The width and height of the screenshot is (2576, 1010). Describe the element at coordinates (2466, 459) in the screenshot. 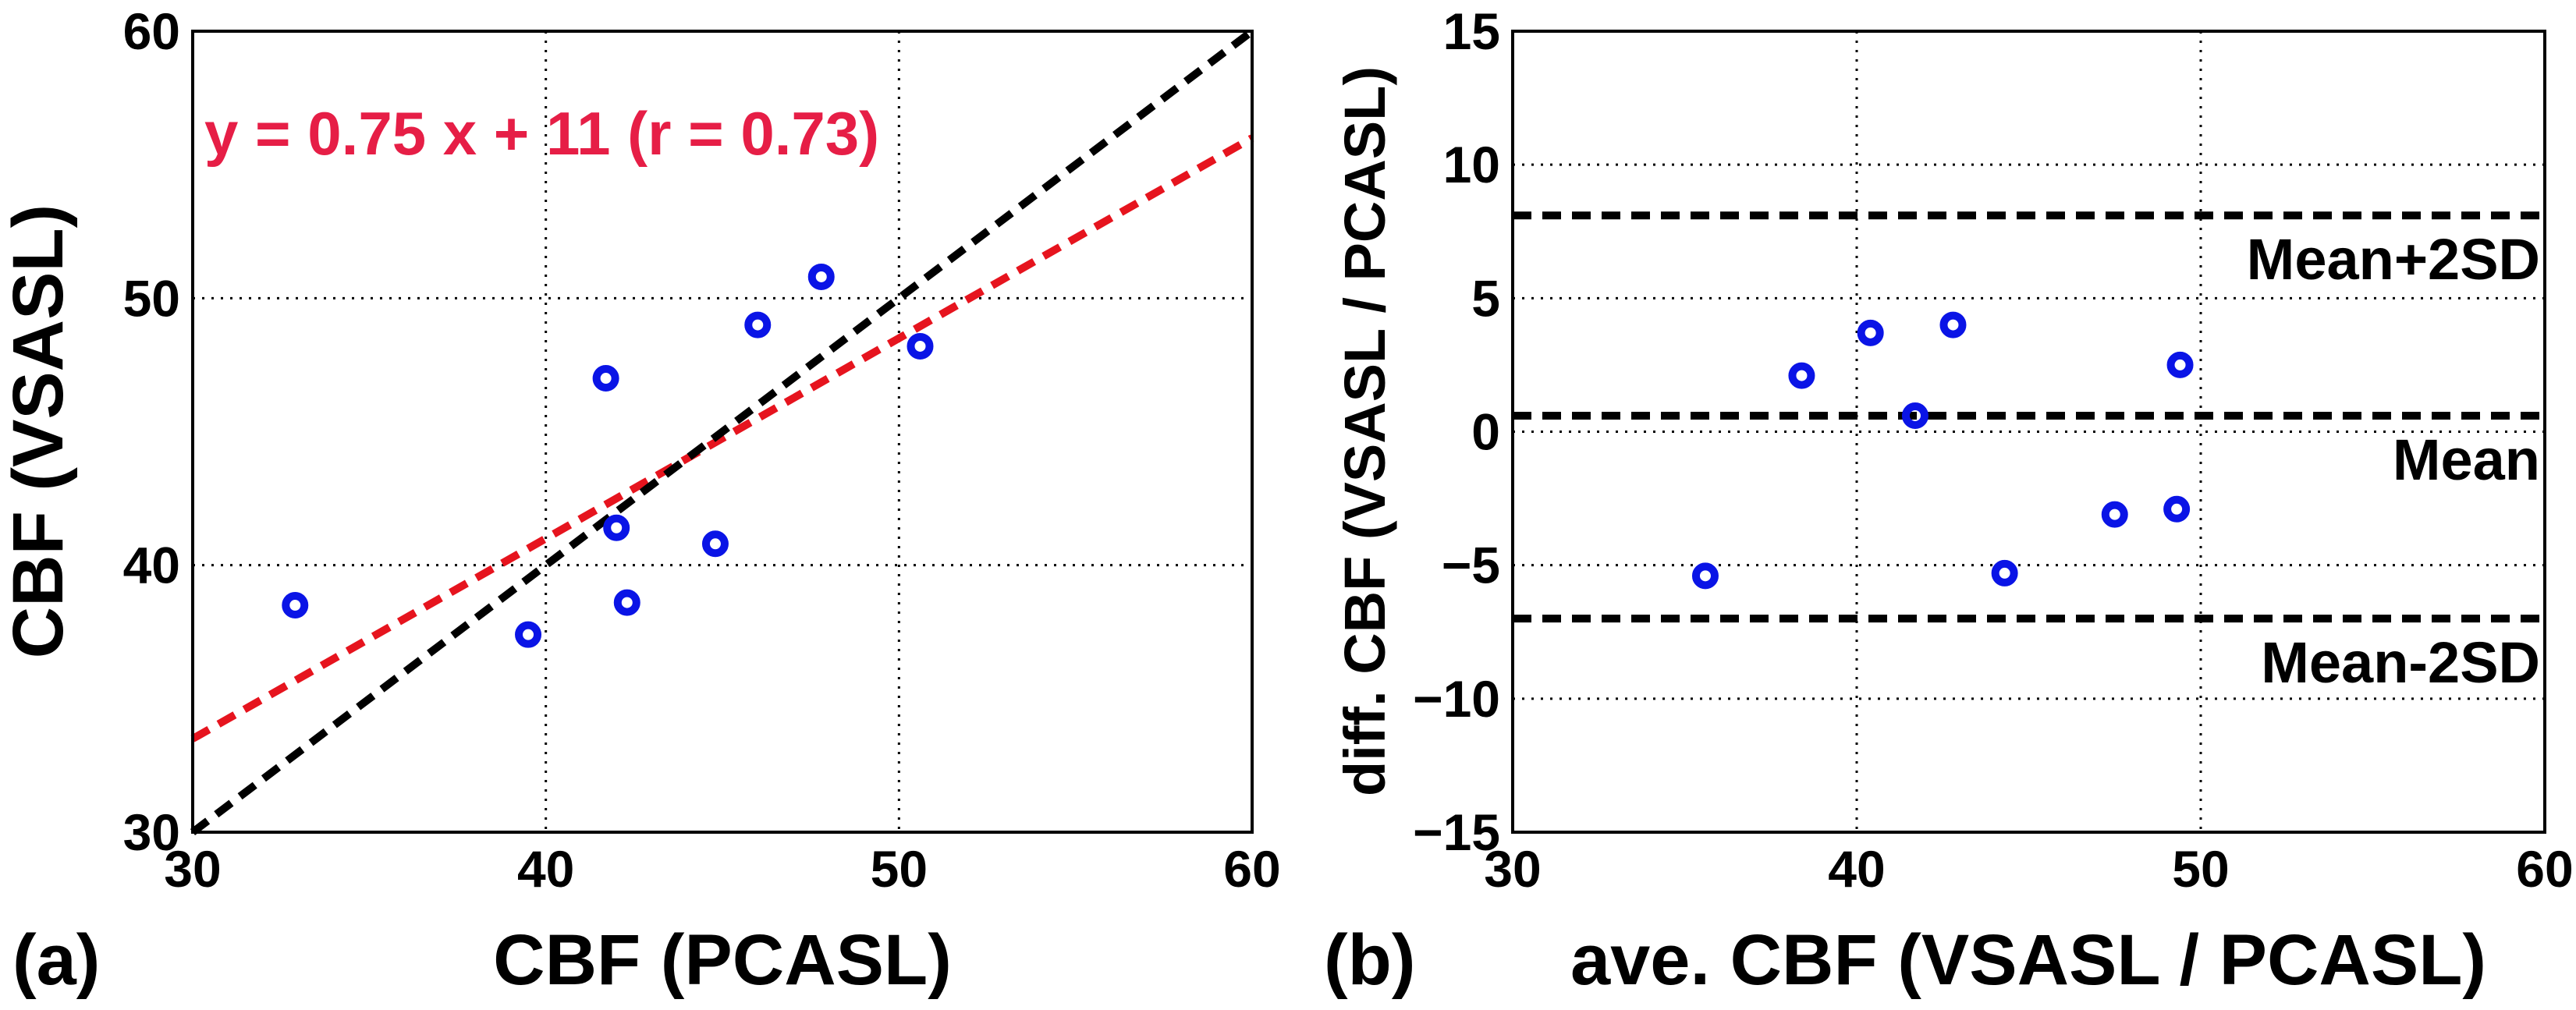

I see `hline-label-mean: Mean` at that location.